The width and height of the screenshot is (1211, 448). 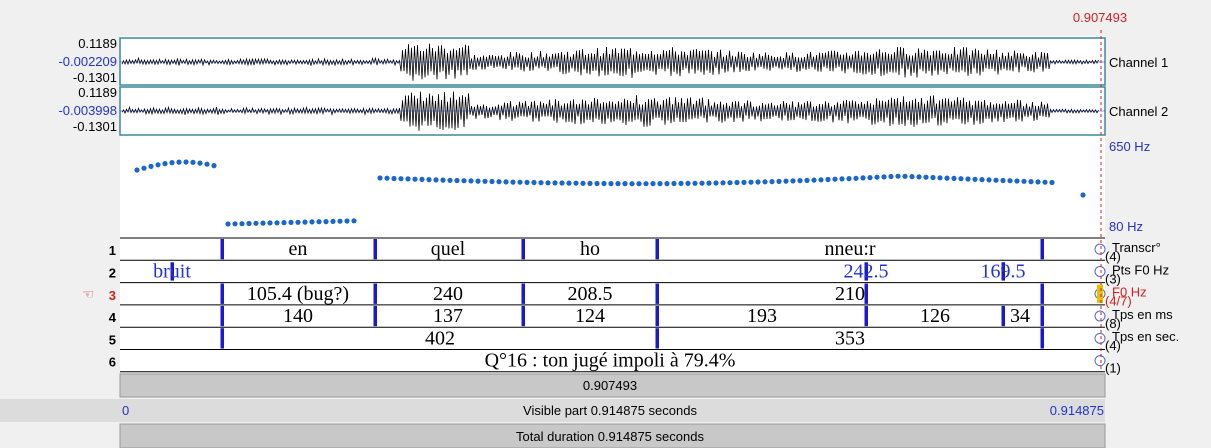 I want to click on interval-label: 124, so click(x=590, y=316).